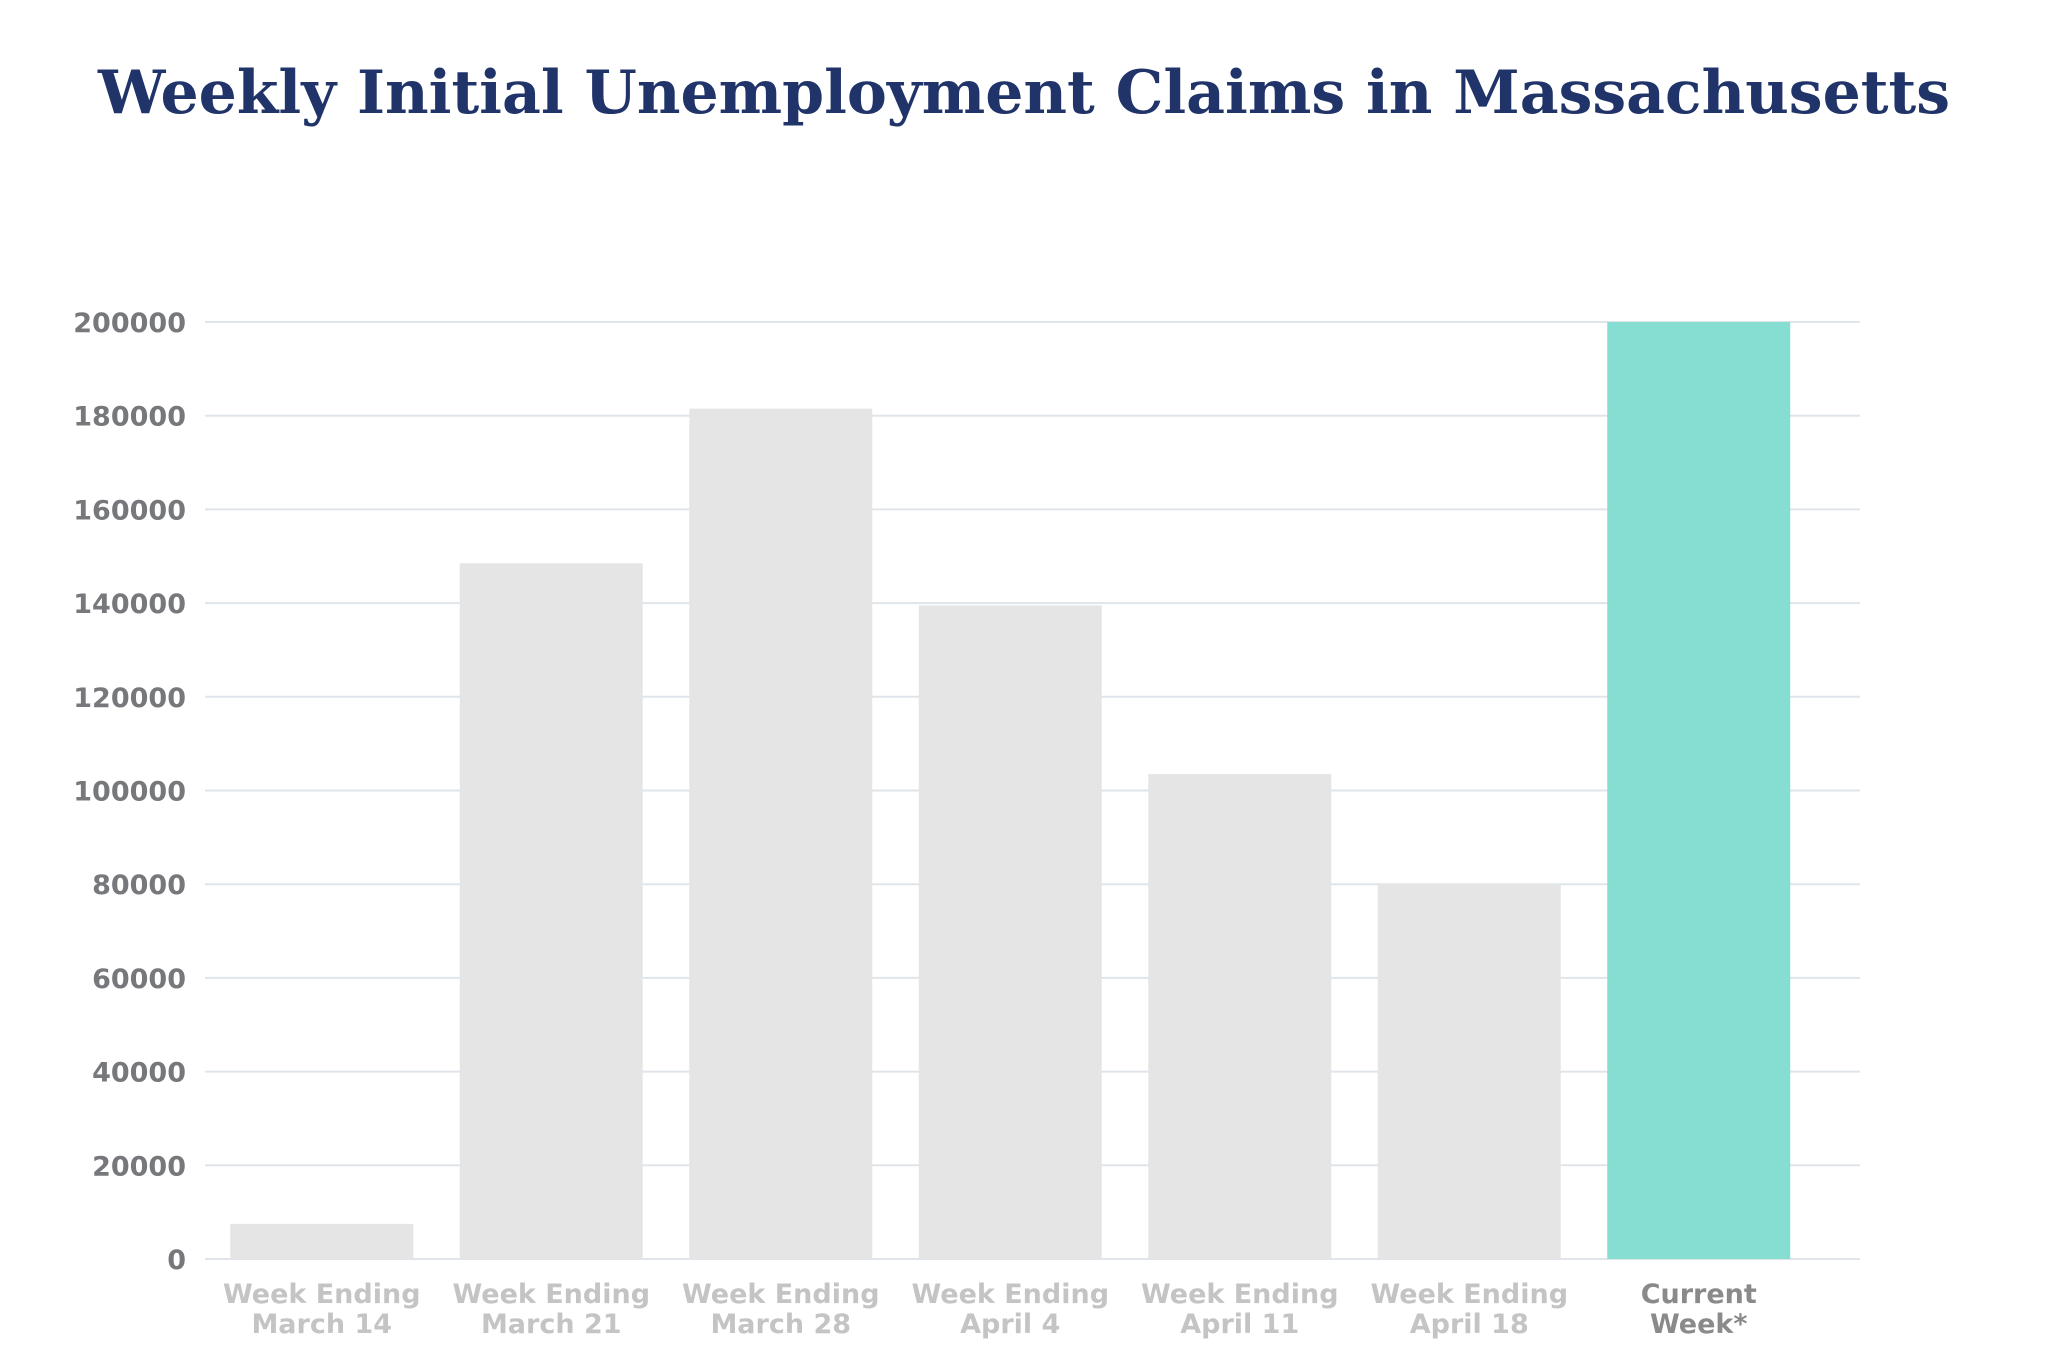  What do you see at coordinates (176, 1260) in the screenshot?
I see `y-tick-label-0: 0` at bounding box center [176, 1260].